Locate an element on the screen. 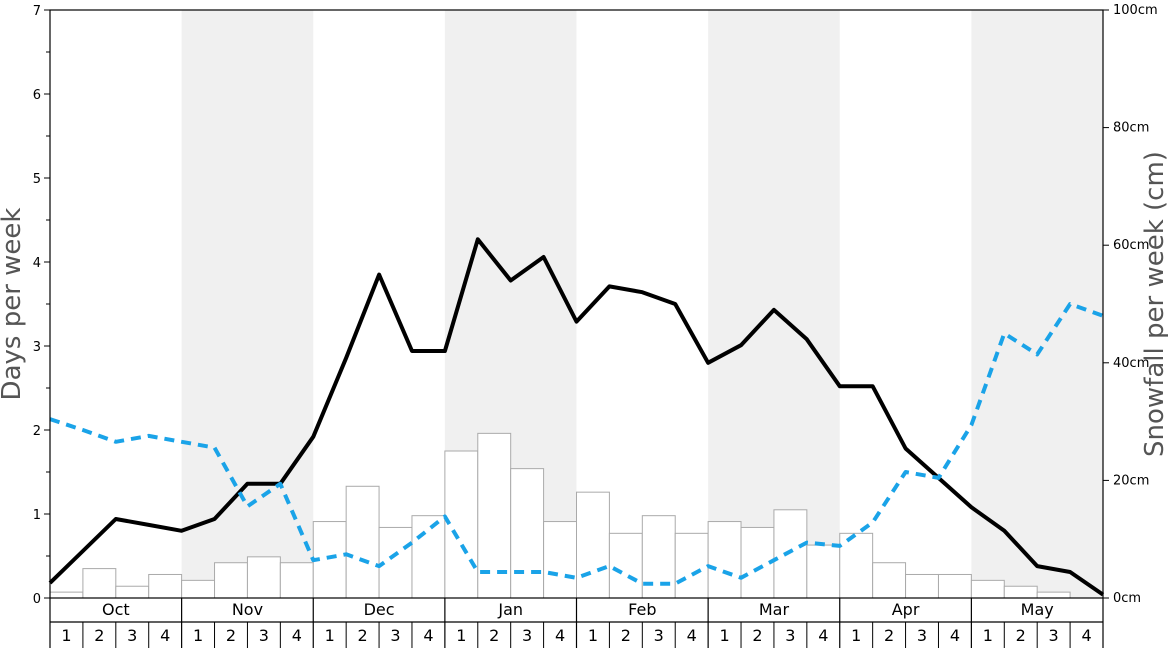 Image resolution: width=1168 pixels, height=648 pixels. left-tick-label: 1 is located at coordinates (37, 515).